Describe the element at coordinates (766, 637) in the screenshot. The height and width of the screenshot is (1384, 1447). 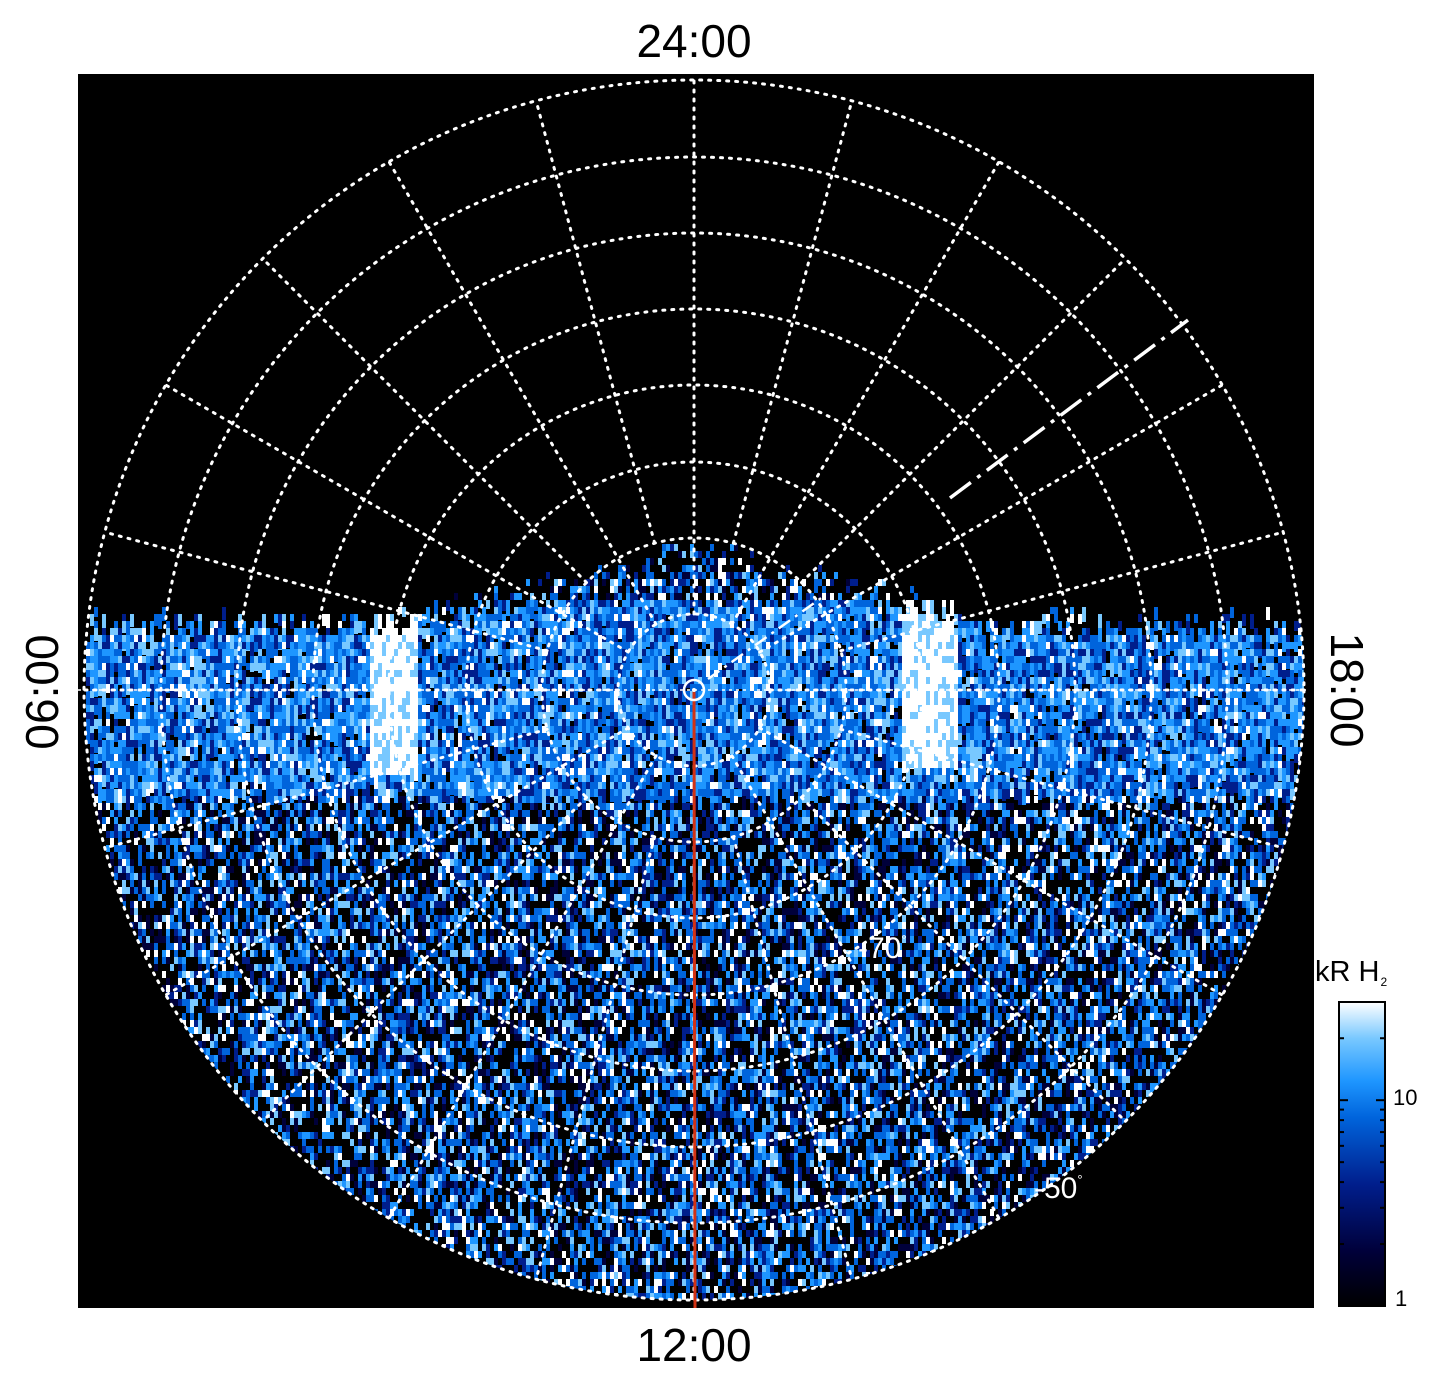
I see `dash-dot-longitude-line-inner` at that location.